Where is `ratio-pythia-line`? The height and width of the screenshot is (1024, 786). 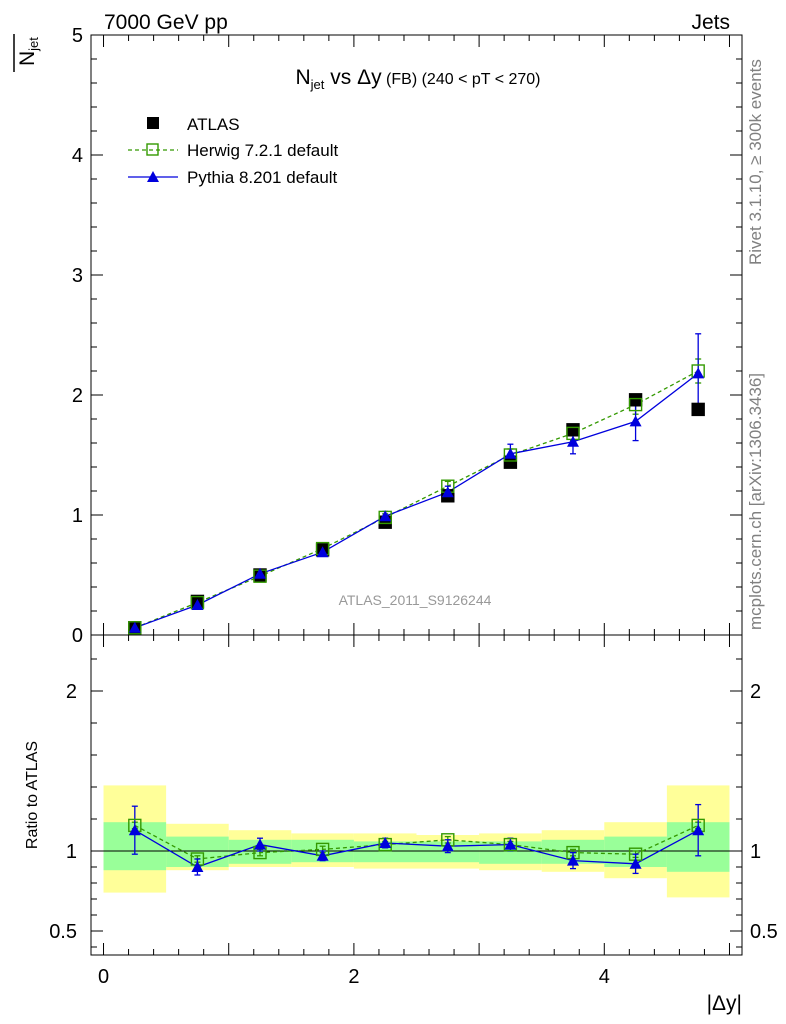 ratio-pythia-line is located at coordinates (416, 848).